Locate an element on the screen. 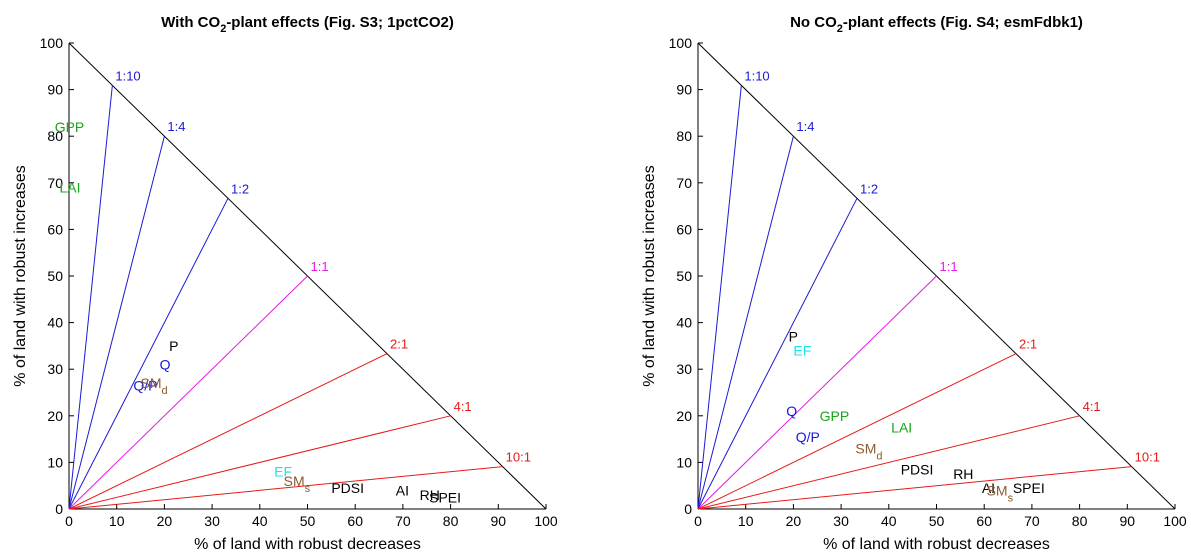 This screenshot has height=559, width=1191. point-label-text: AI is located at coordinates (402, 490).